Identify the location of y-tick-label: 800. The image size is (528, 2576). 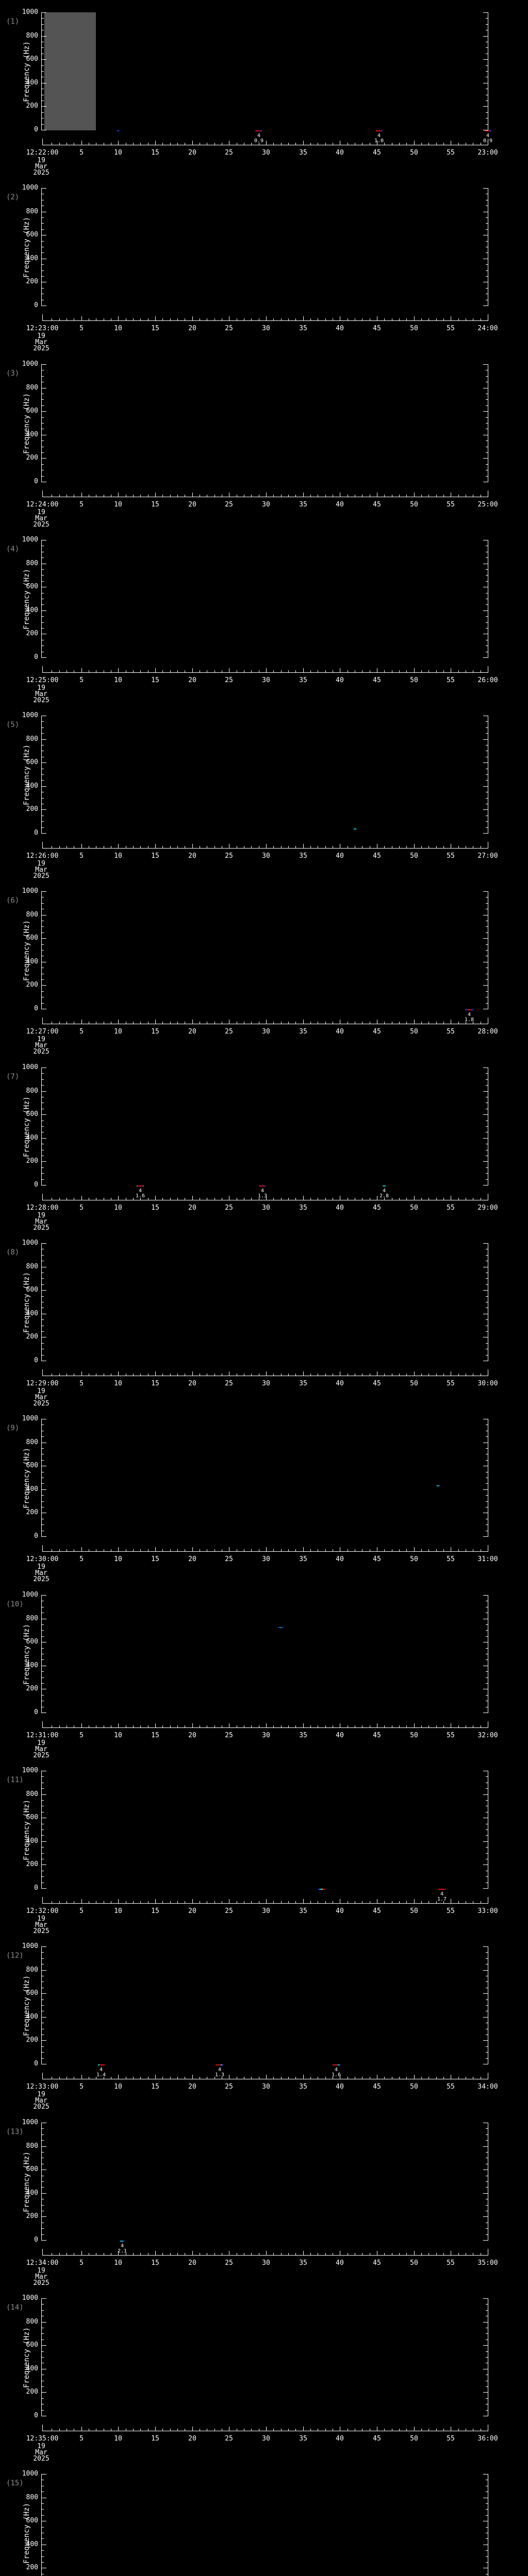
(32, 212).